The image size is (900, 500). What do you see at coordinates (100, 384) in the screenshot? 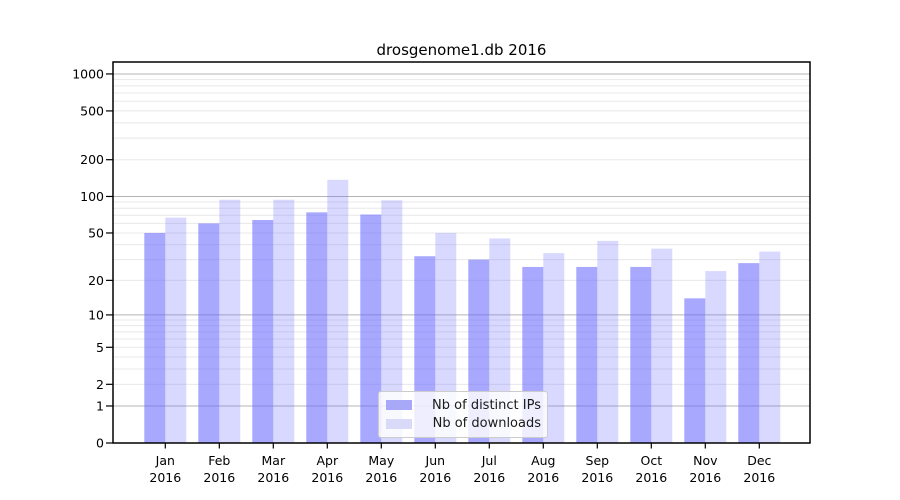
I see `y-axis-tick-label: 2` at bounding box center [100, 384].